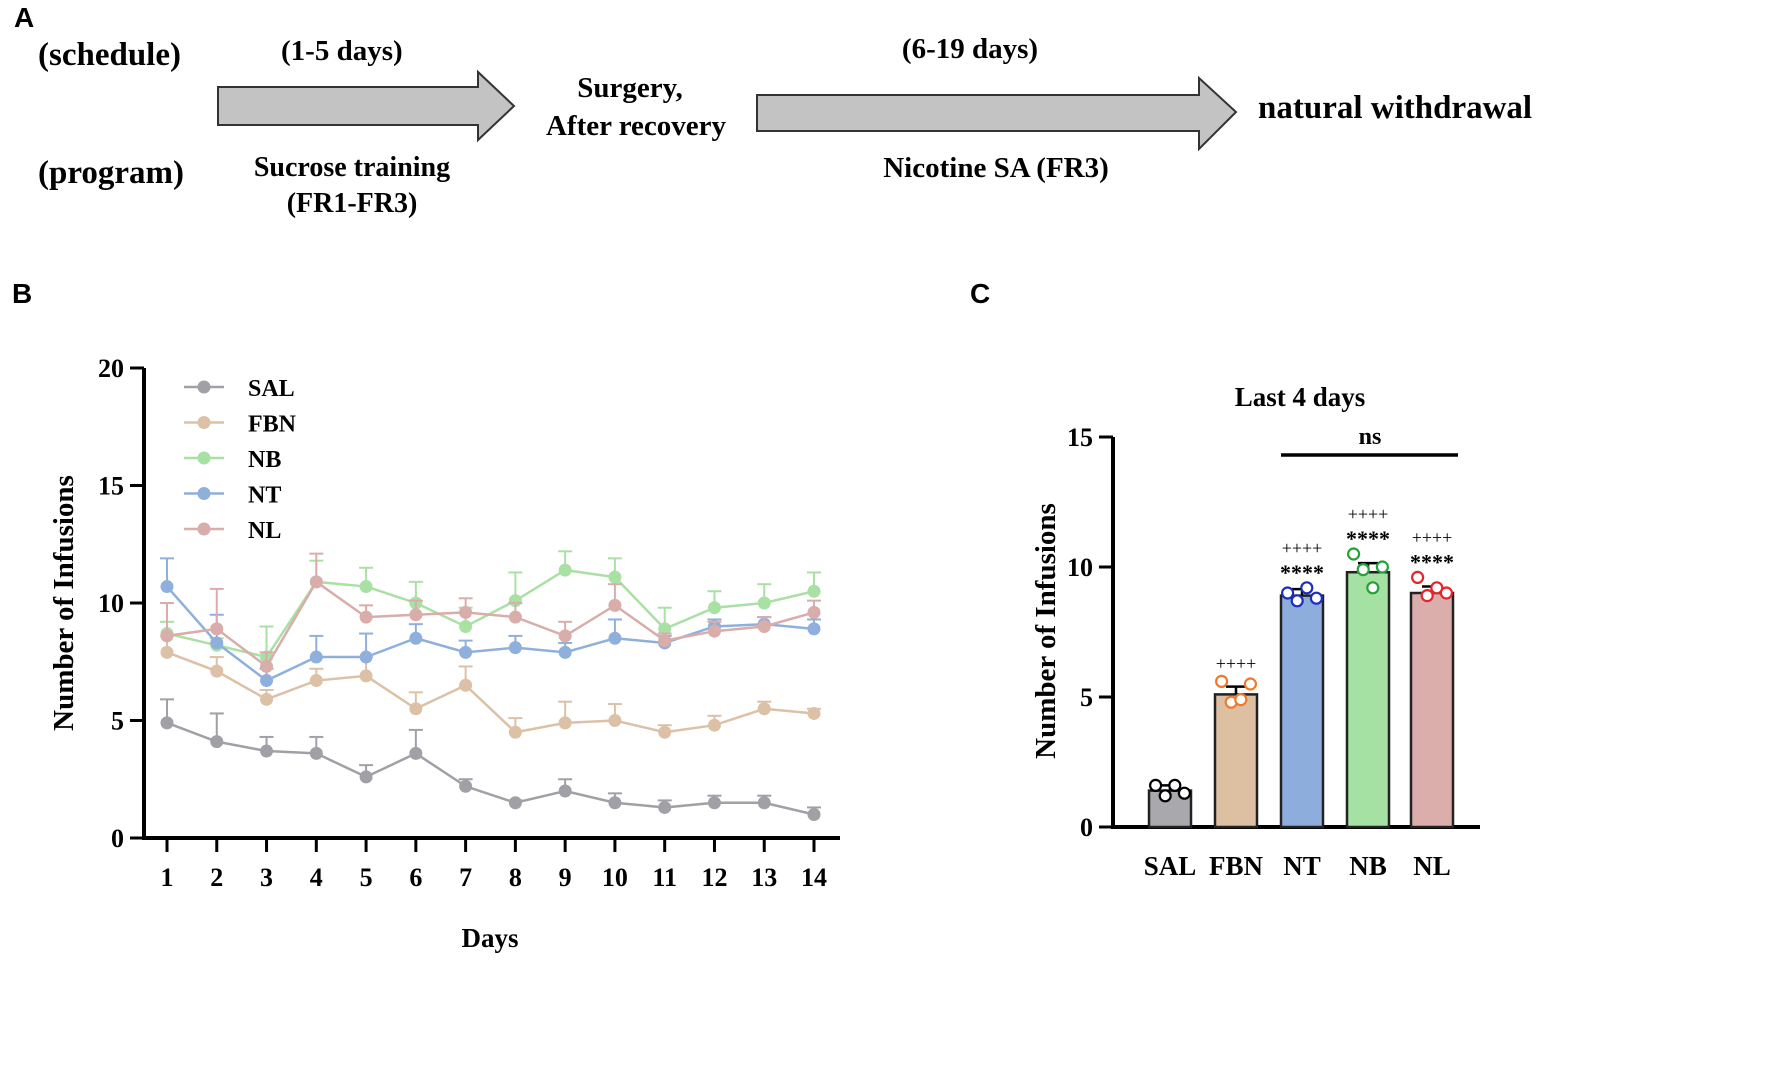 This screenshot has width=1772, height=1085. I want to click on end-label: natural withdrawal, so click(1395, 108).